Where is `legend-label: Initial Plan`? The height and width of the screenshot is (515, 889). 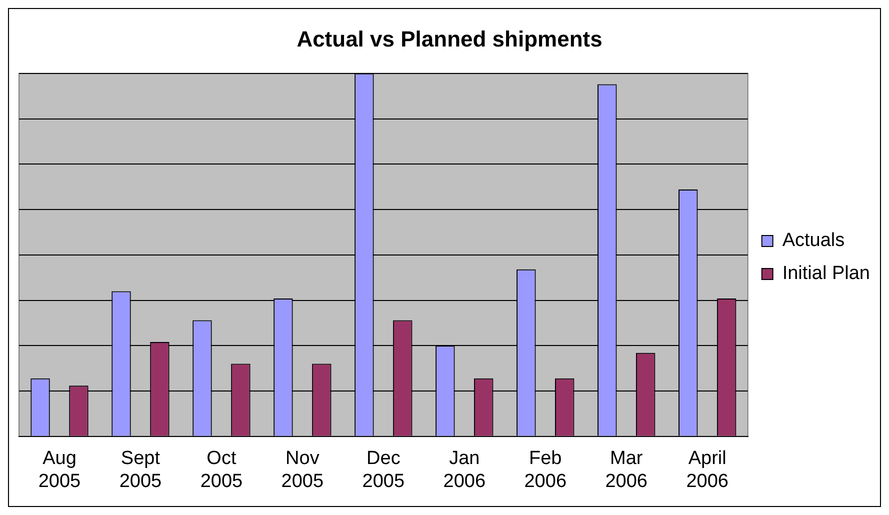
legend-label: Initial Plan is located at coordinates (826, 273).